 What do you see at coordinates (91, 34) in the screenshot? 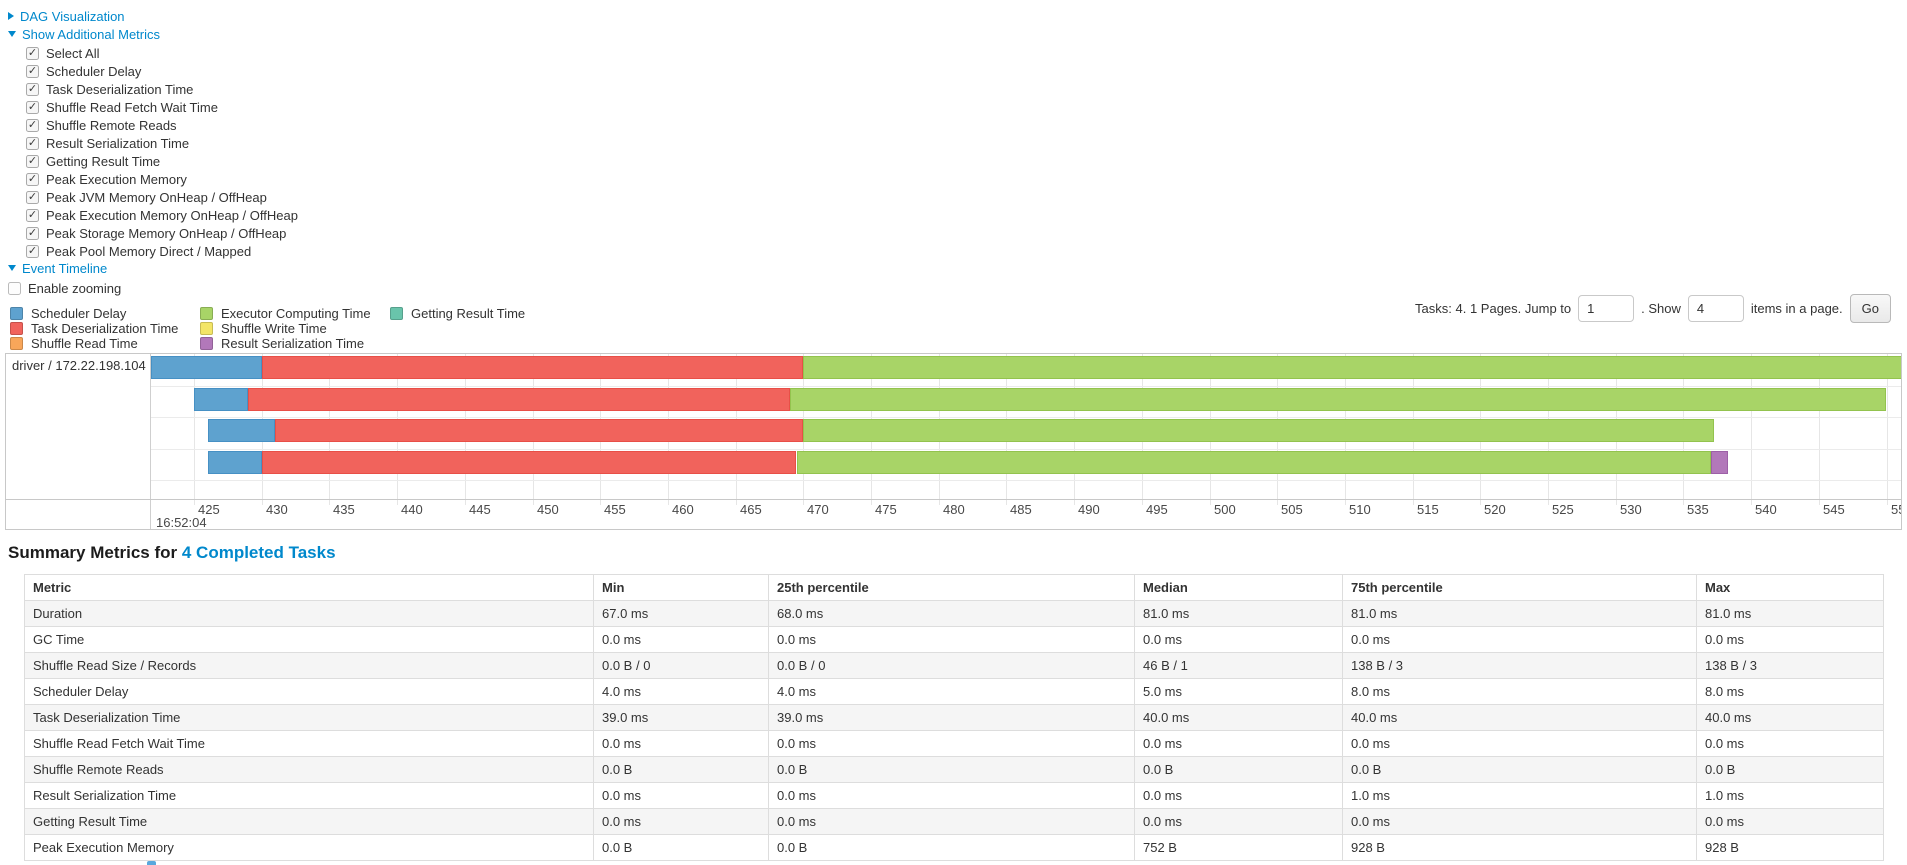
I see `show-additional-metrics-label: Show Additional Metrics` at bounding box center [91, 34].